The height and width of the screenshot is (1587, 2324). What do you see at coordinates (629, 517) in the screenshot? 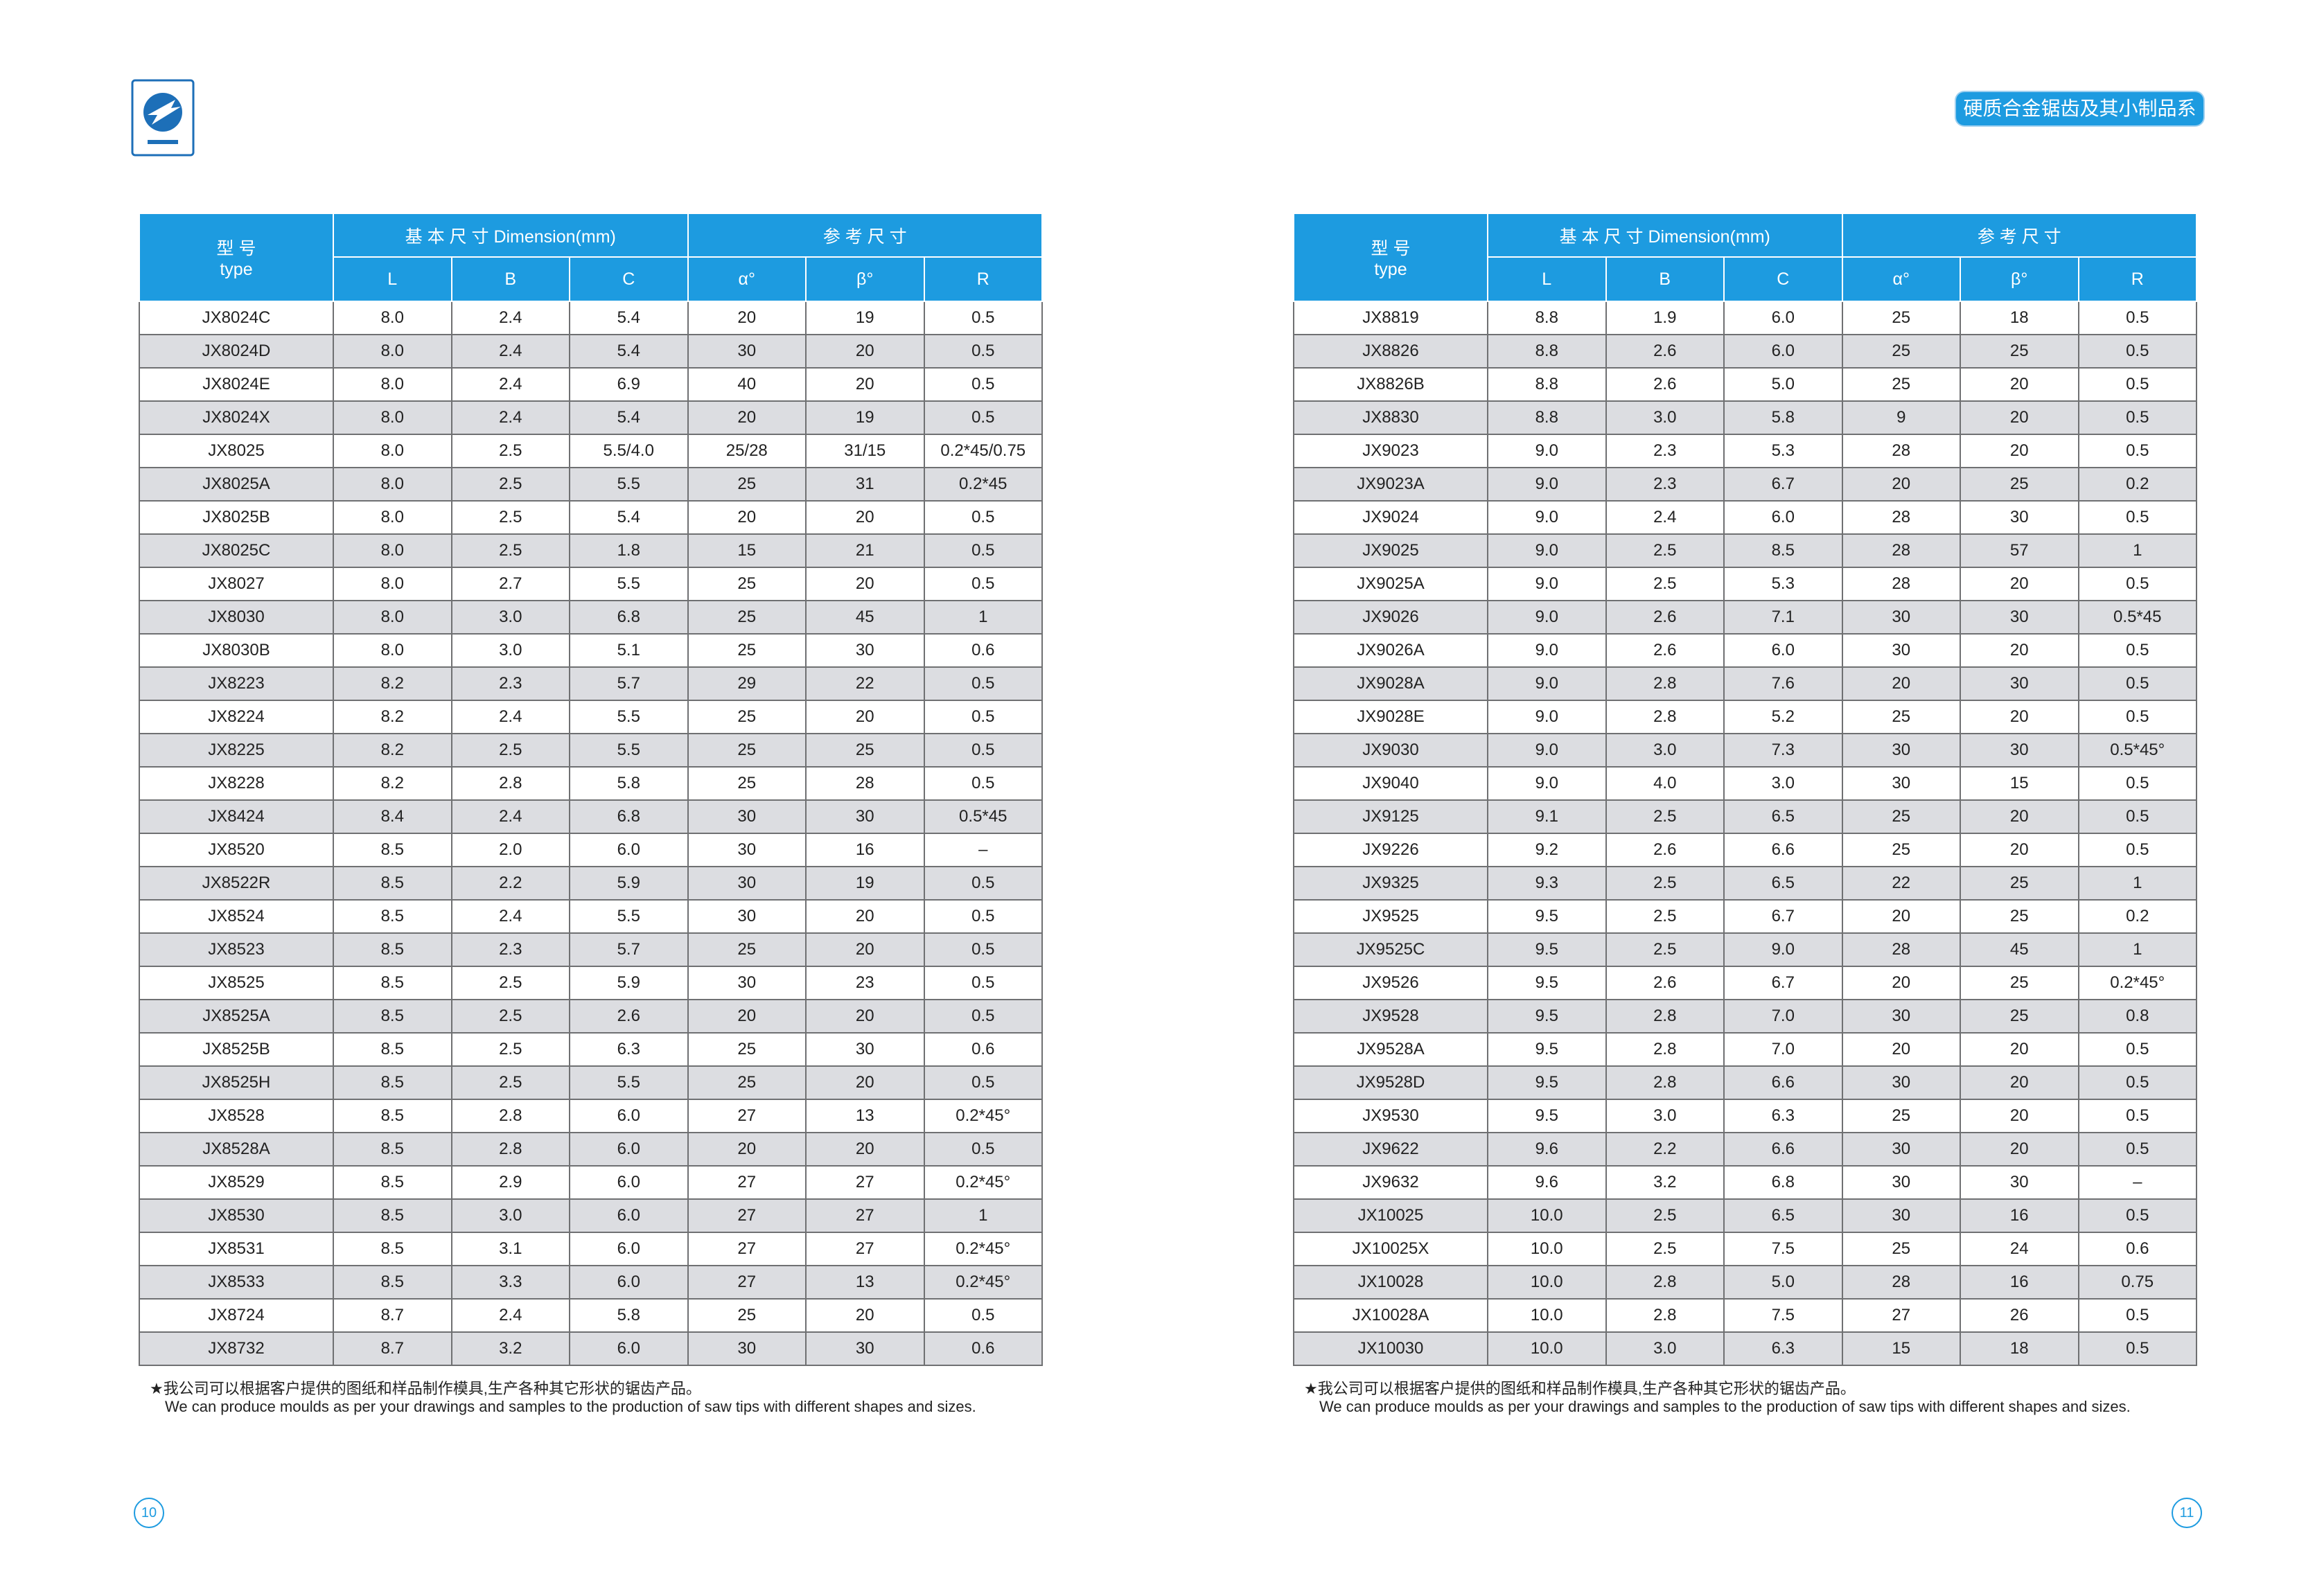
I see `value-cell: 5.4` at bounding box center [629, 517].